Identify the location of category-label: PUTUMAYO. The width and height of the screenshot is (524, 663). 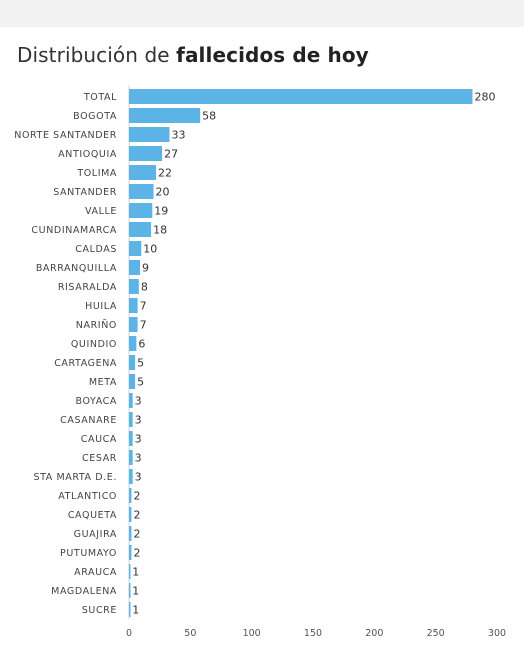
(88, 553).